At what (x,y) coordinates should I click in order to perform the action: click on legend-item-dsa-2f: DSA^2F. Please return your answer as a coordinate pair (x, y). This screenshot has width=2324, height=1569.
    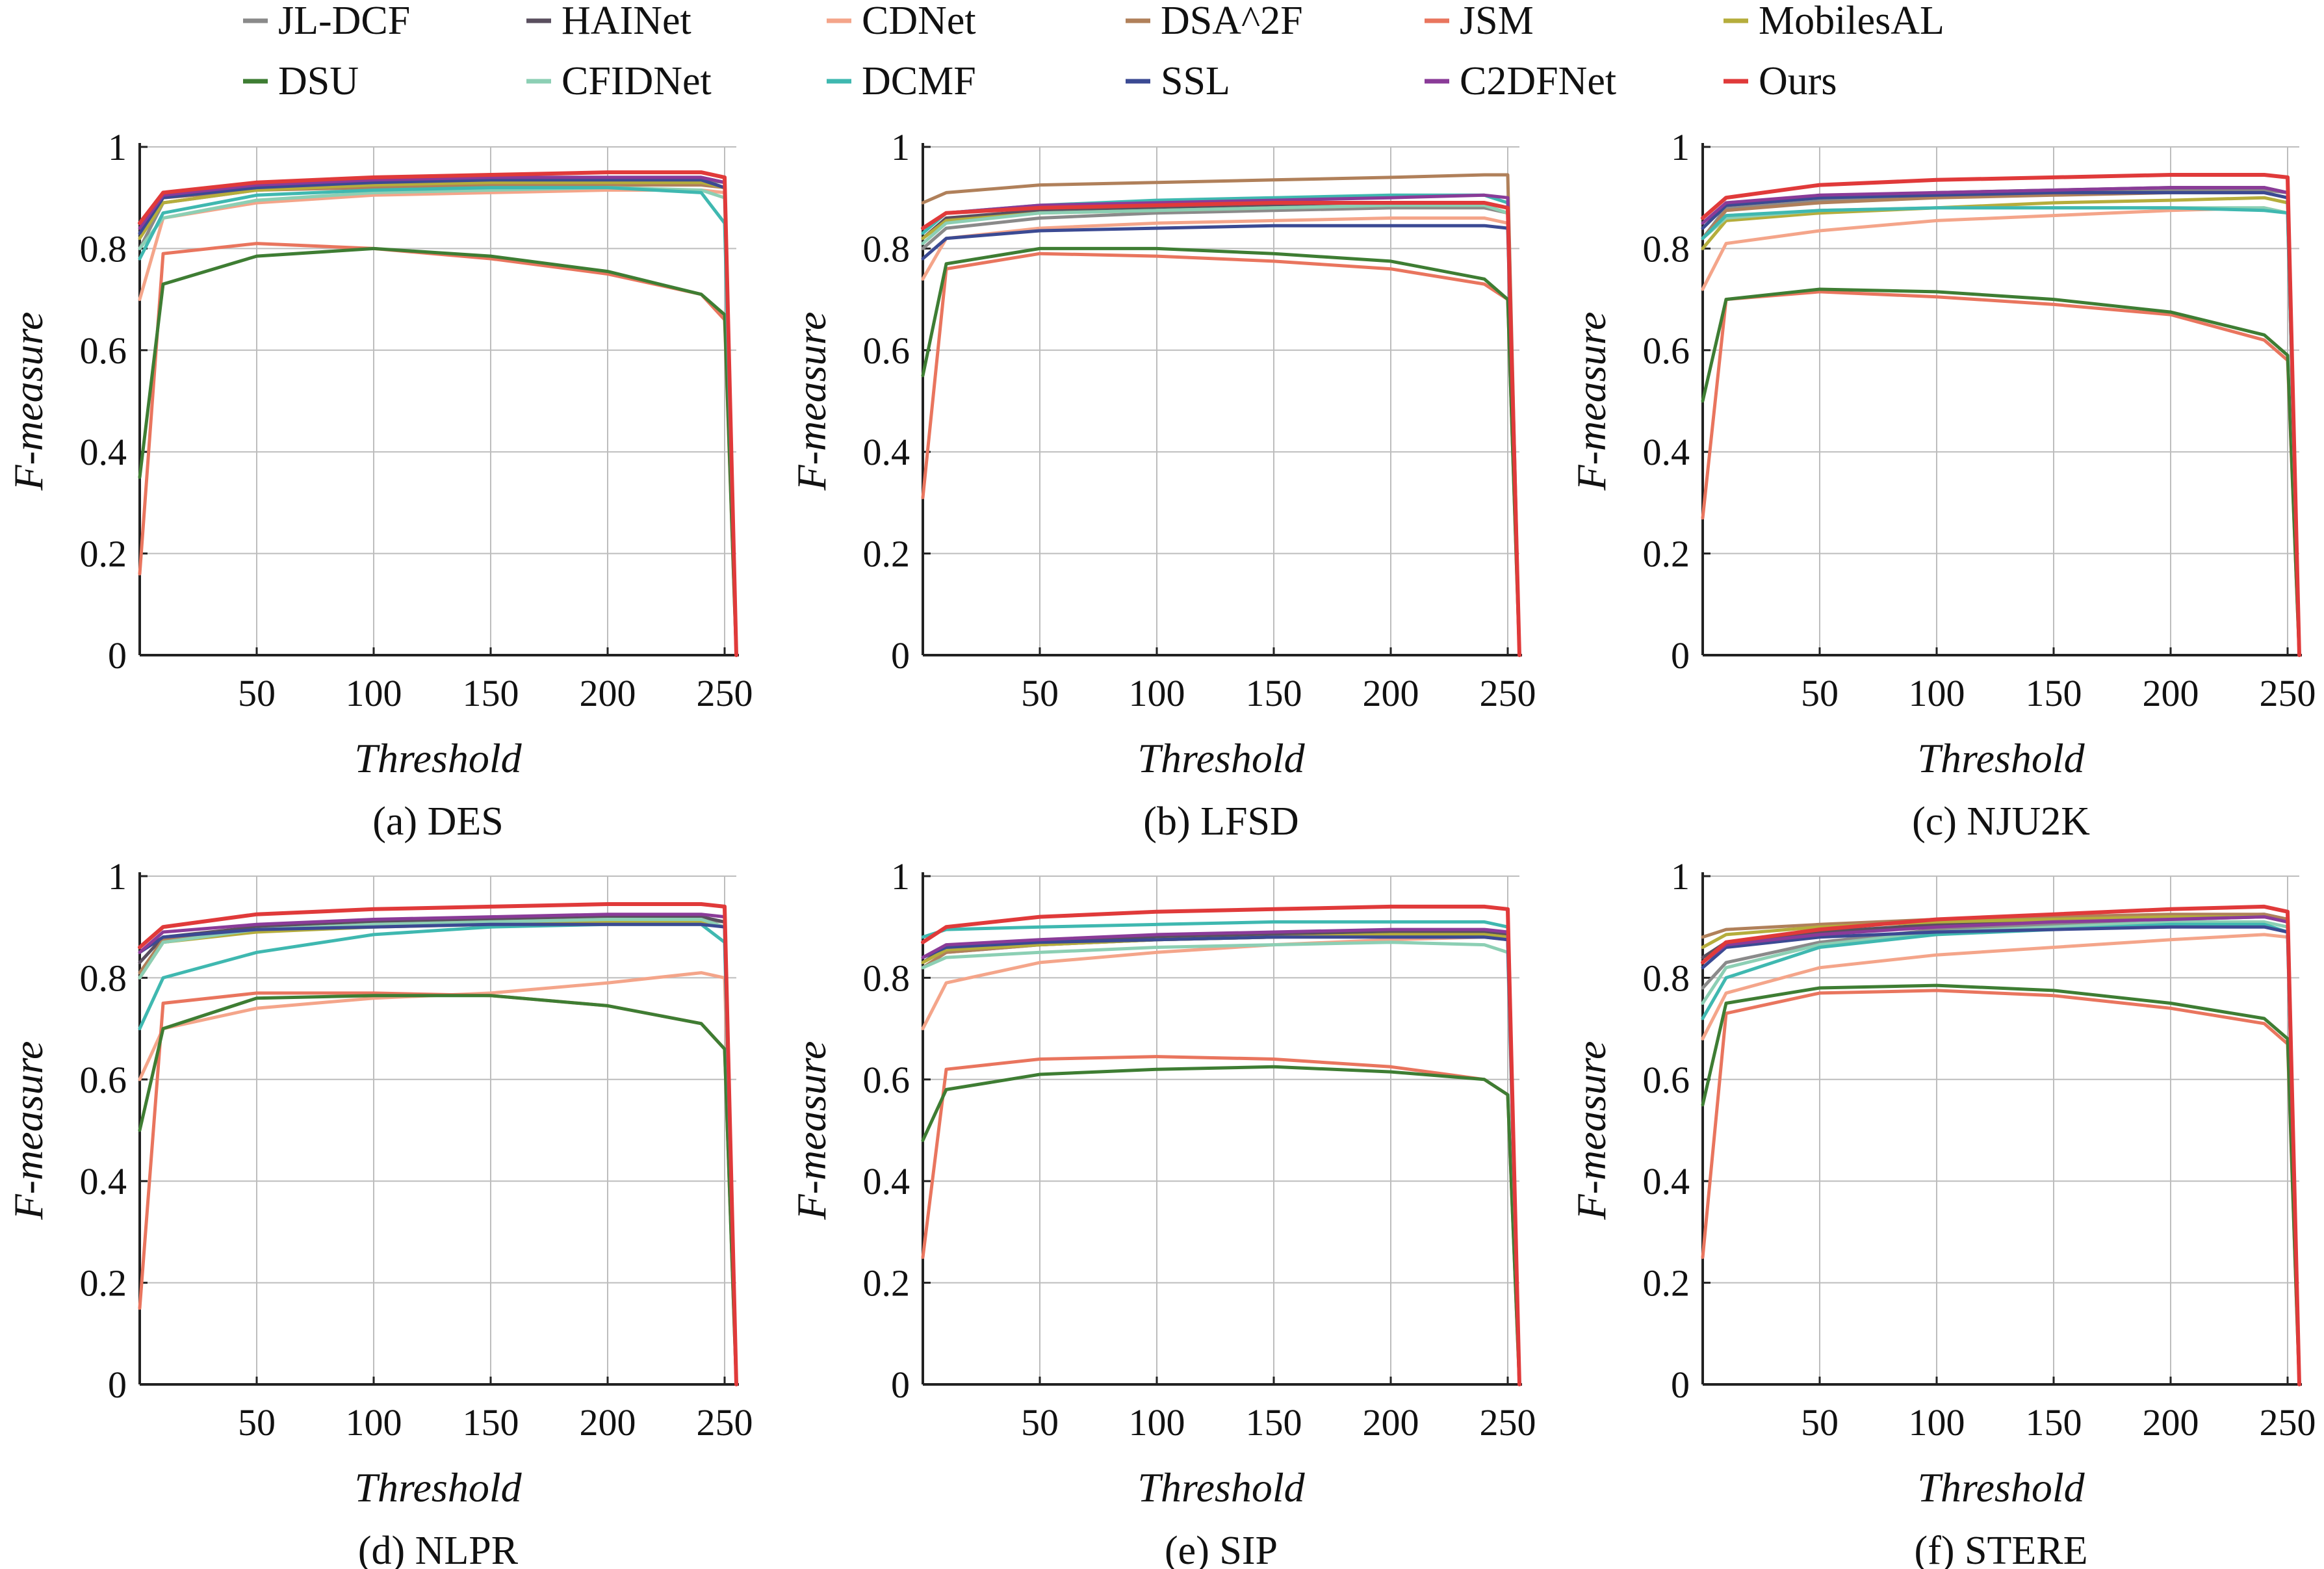
    Looking at the image, I should click on (1214, 21).